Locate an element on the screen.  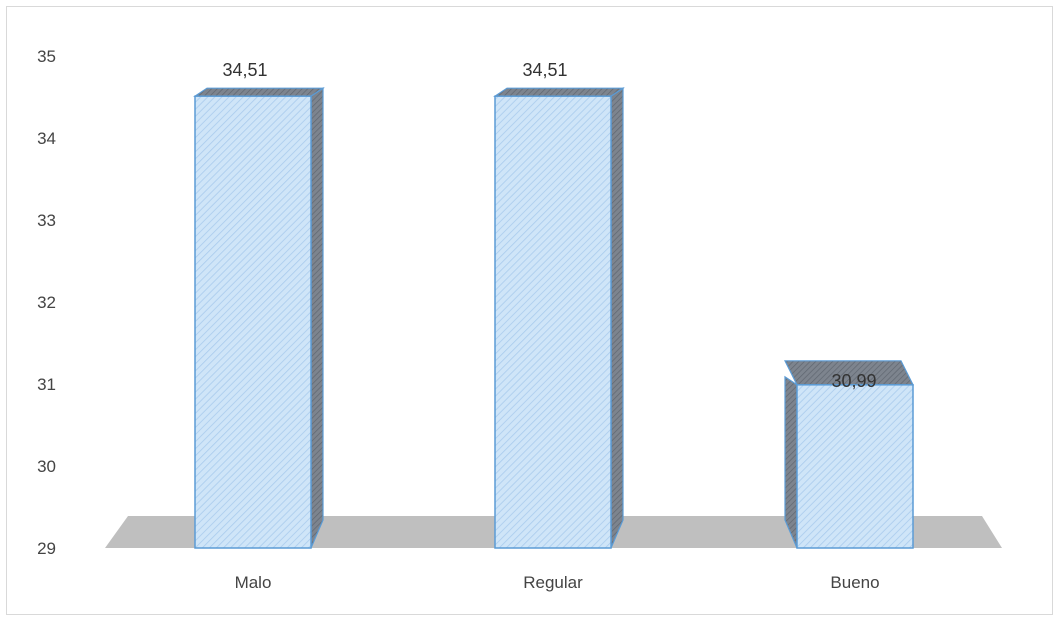
y-tick-label: 35 is located at coordinates (46, 56).